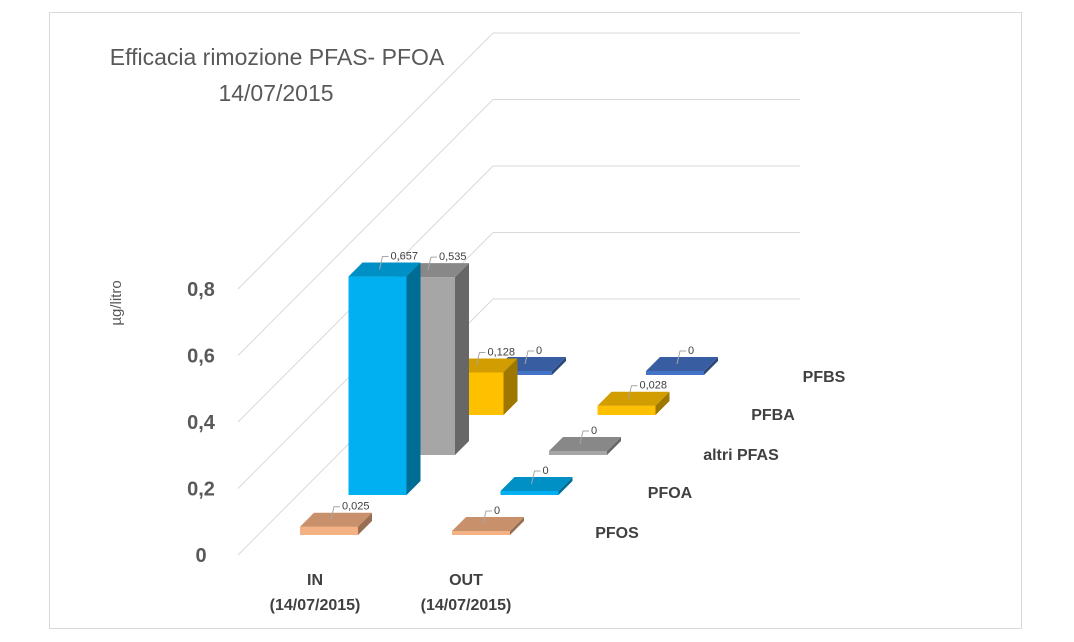 This screenshot has height=642, width=1074. What do you see at coordinates (741, 455) in the screenshot?
I see `series-label: altri PFAS` at bounding box center [741, 455].